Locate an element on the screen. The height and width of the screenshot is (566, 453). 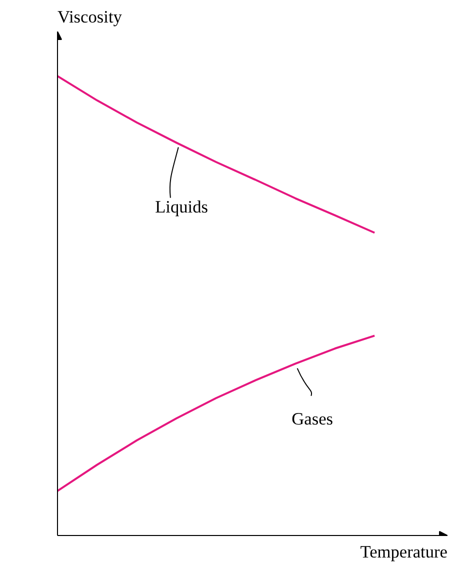
text: Gases is located at coordinates (313, 418).